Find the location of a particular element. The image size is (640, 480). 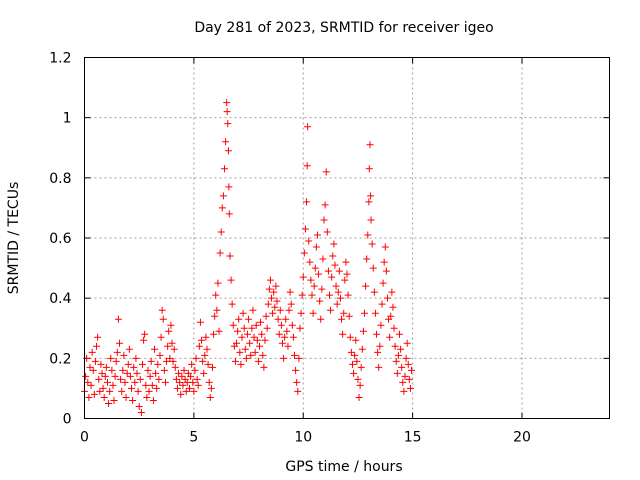

y-tick-label: 0.8 is located at coordinates (60, 179).